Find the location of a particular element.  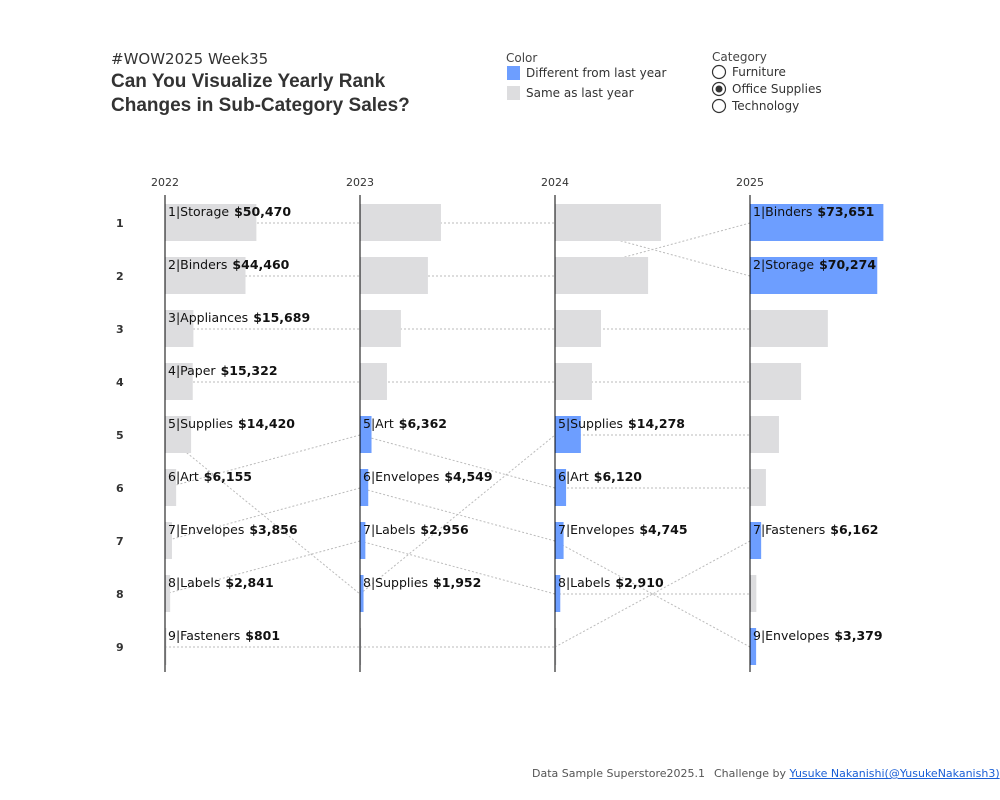

bar-label-value: $44,460 is located at coordinates (260, 264).